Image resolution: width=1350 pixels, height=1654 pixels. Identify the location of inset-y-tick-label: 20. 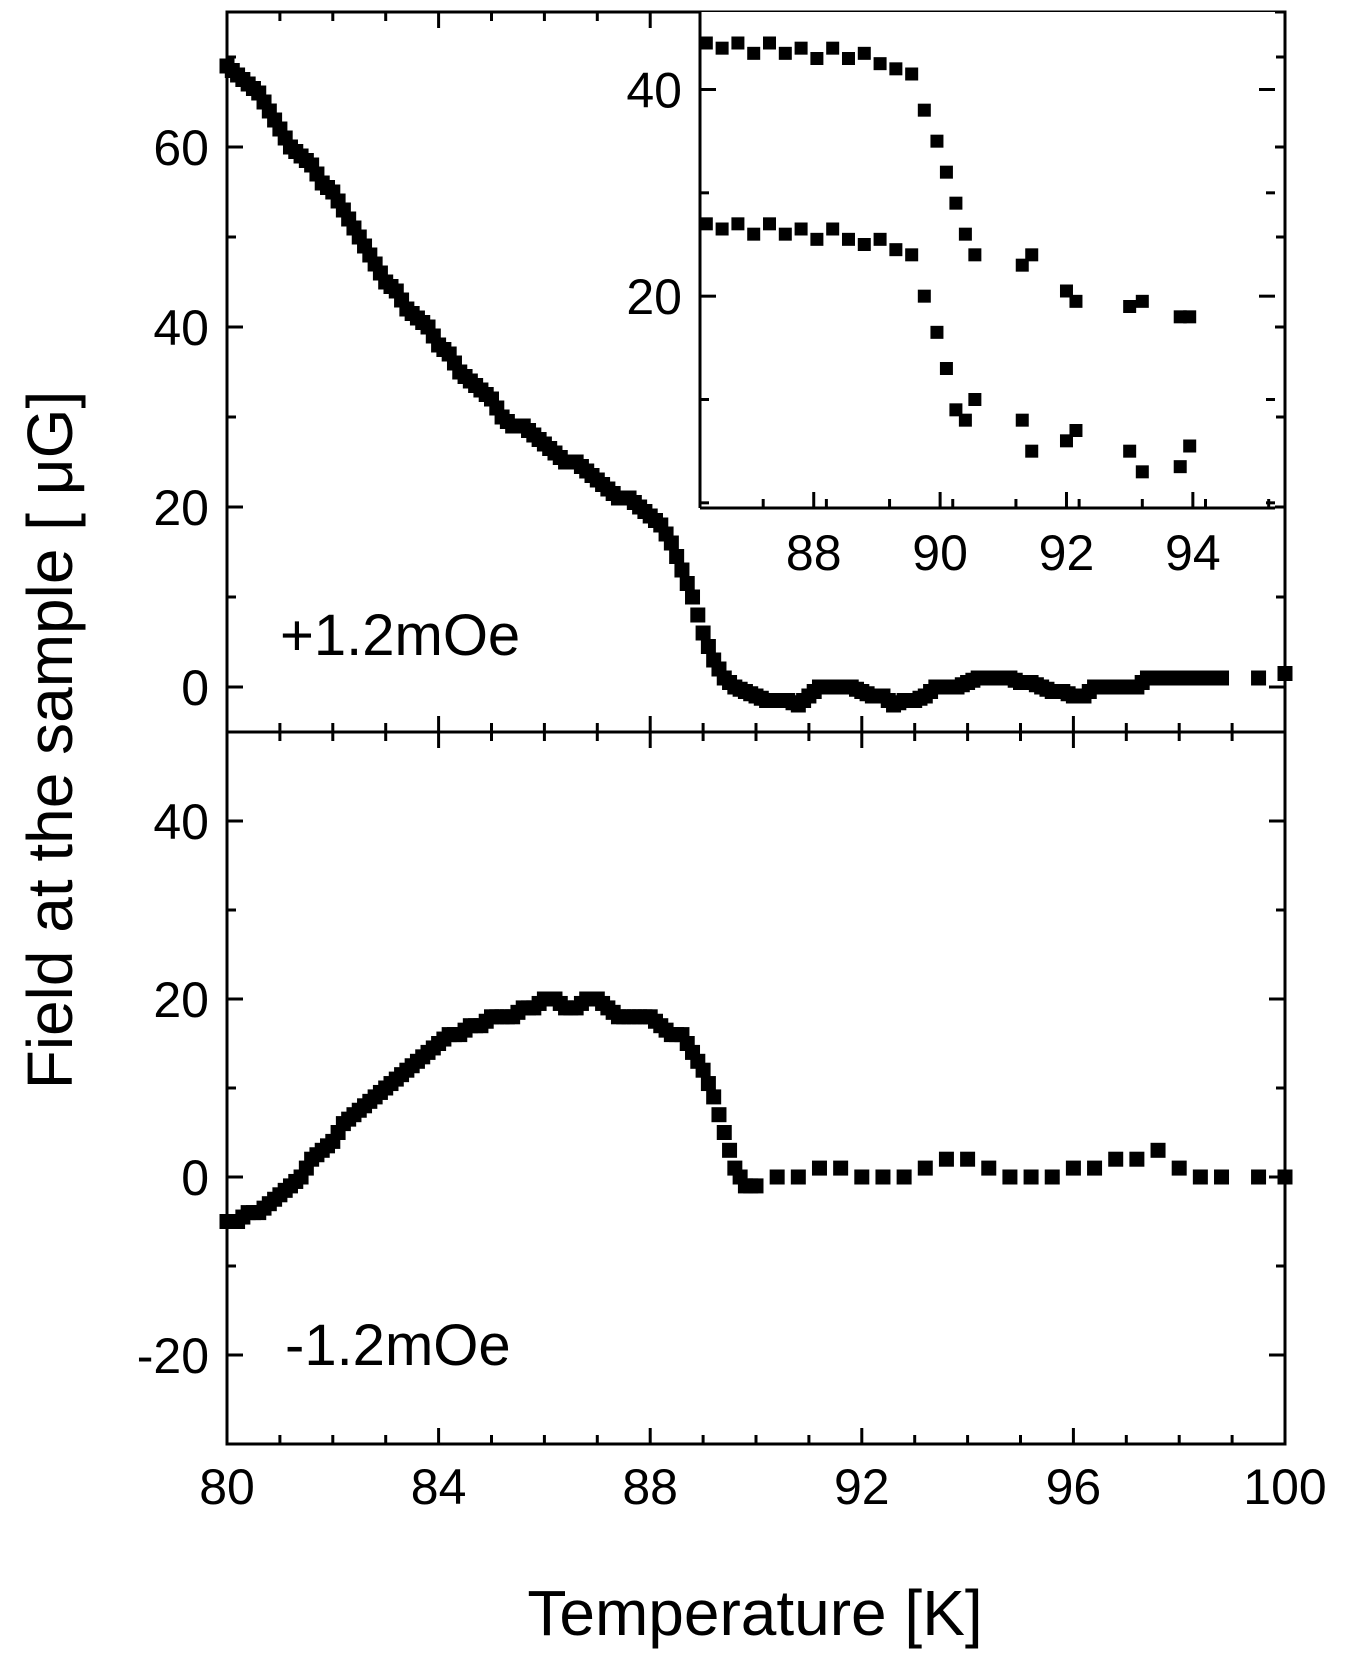
(654, 297).